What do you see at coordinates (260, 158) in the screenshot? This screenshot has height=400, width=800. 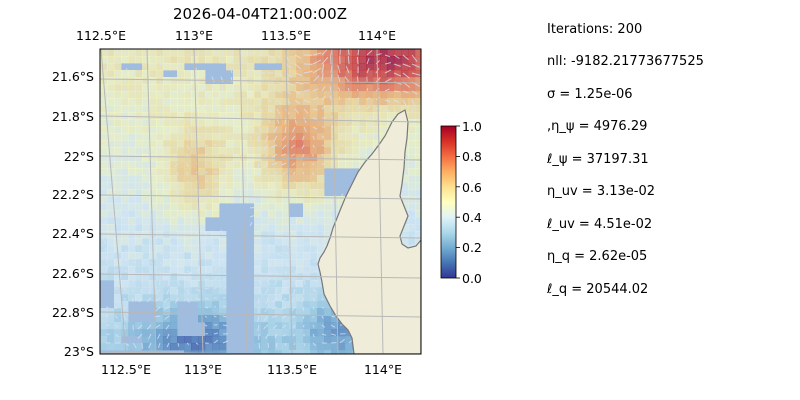 I see `parallel` at bounding box center [260, 158].